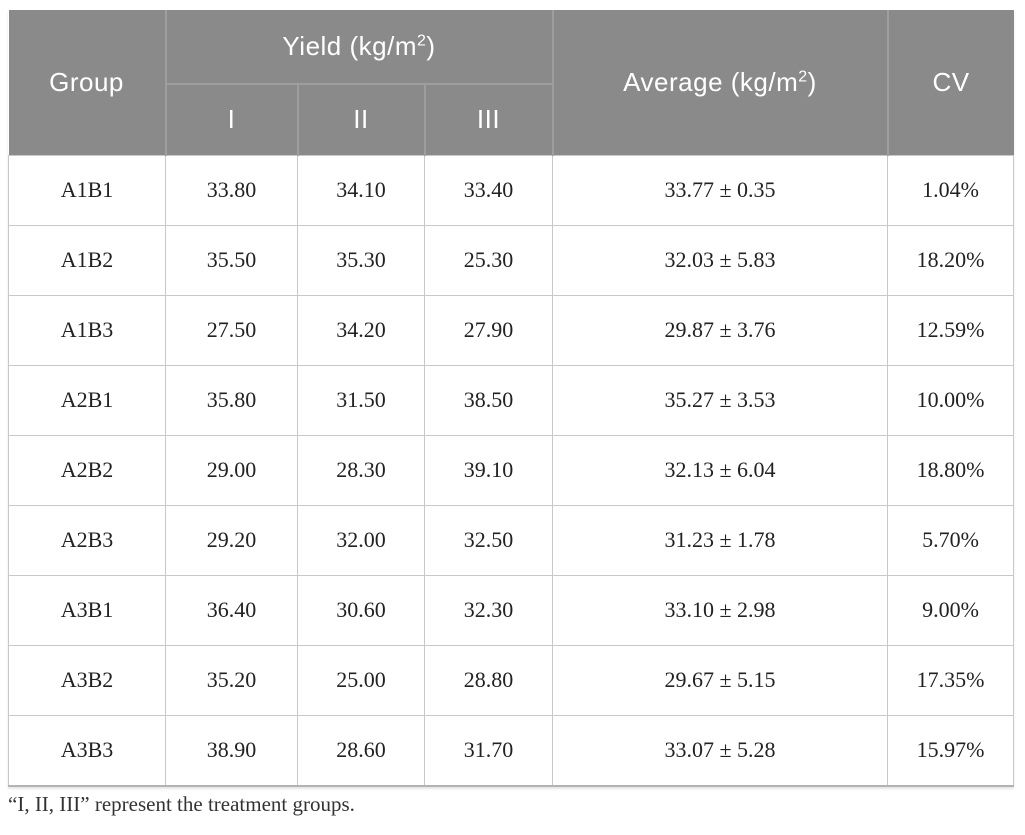 This screenshot has width=1025, height=835. What do you see at coordinates (488, 610) in the screenshot?
I see `yield-3-cell: 32.30` at bounding box center [488, 610].